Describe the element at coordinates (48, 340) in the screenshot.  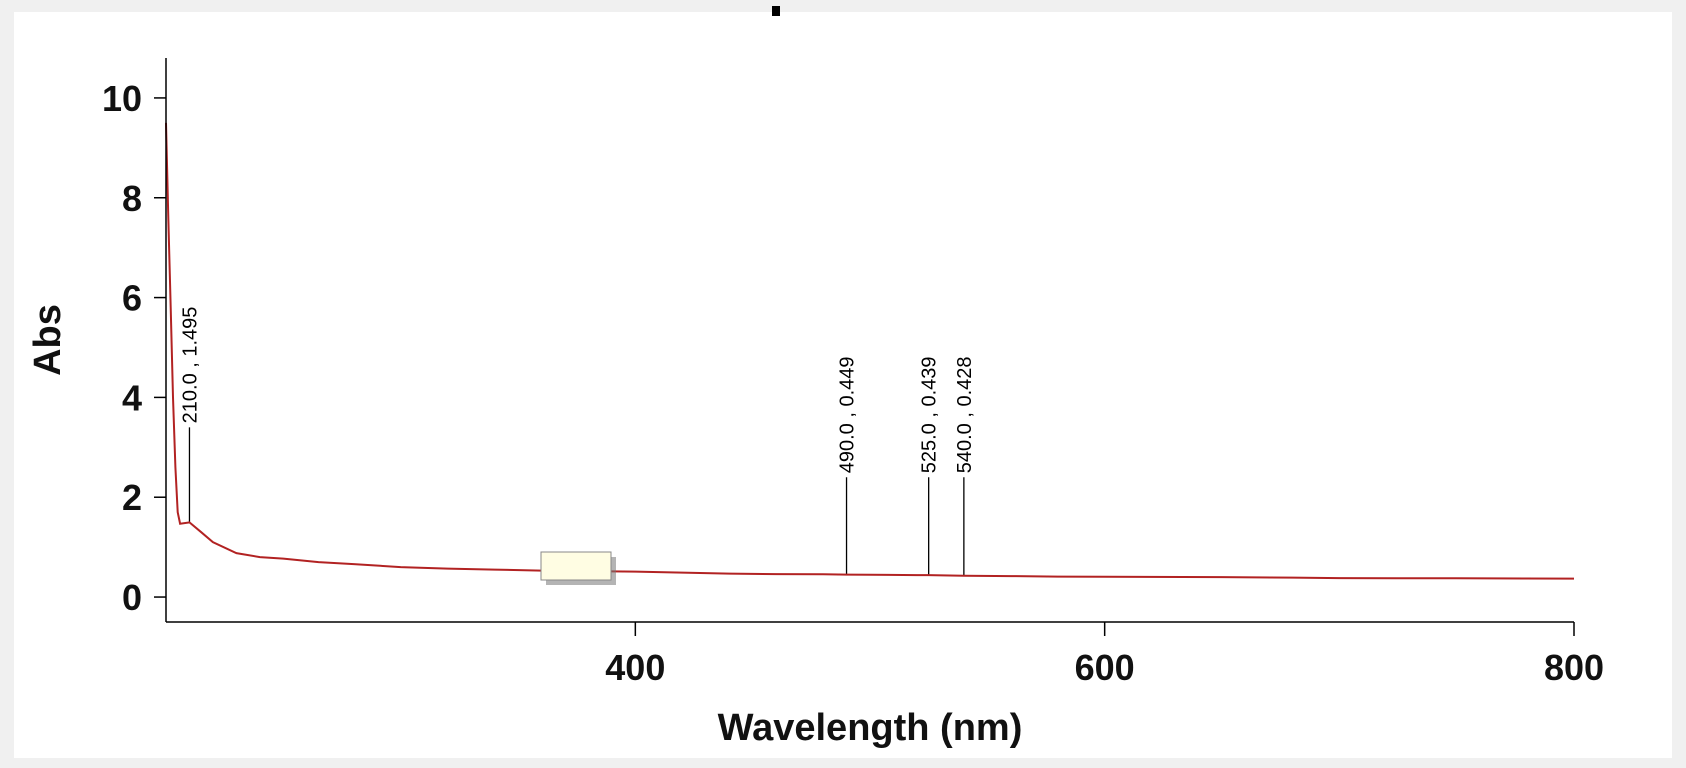
I see `y-axis-title: Abs` at that location.